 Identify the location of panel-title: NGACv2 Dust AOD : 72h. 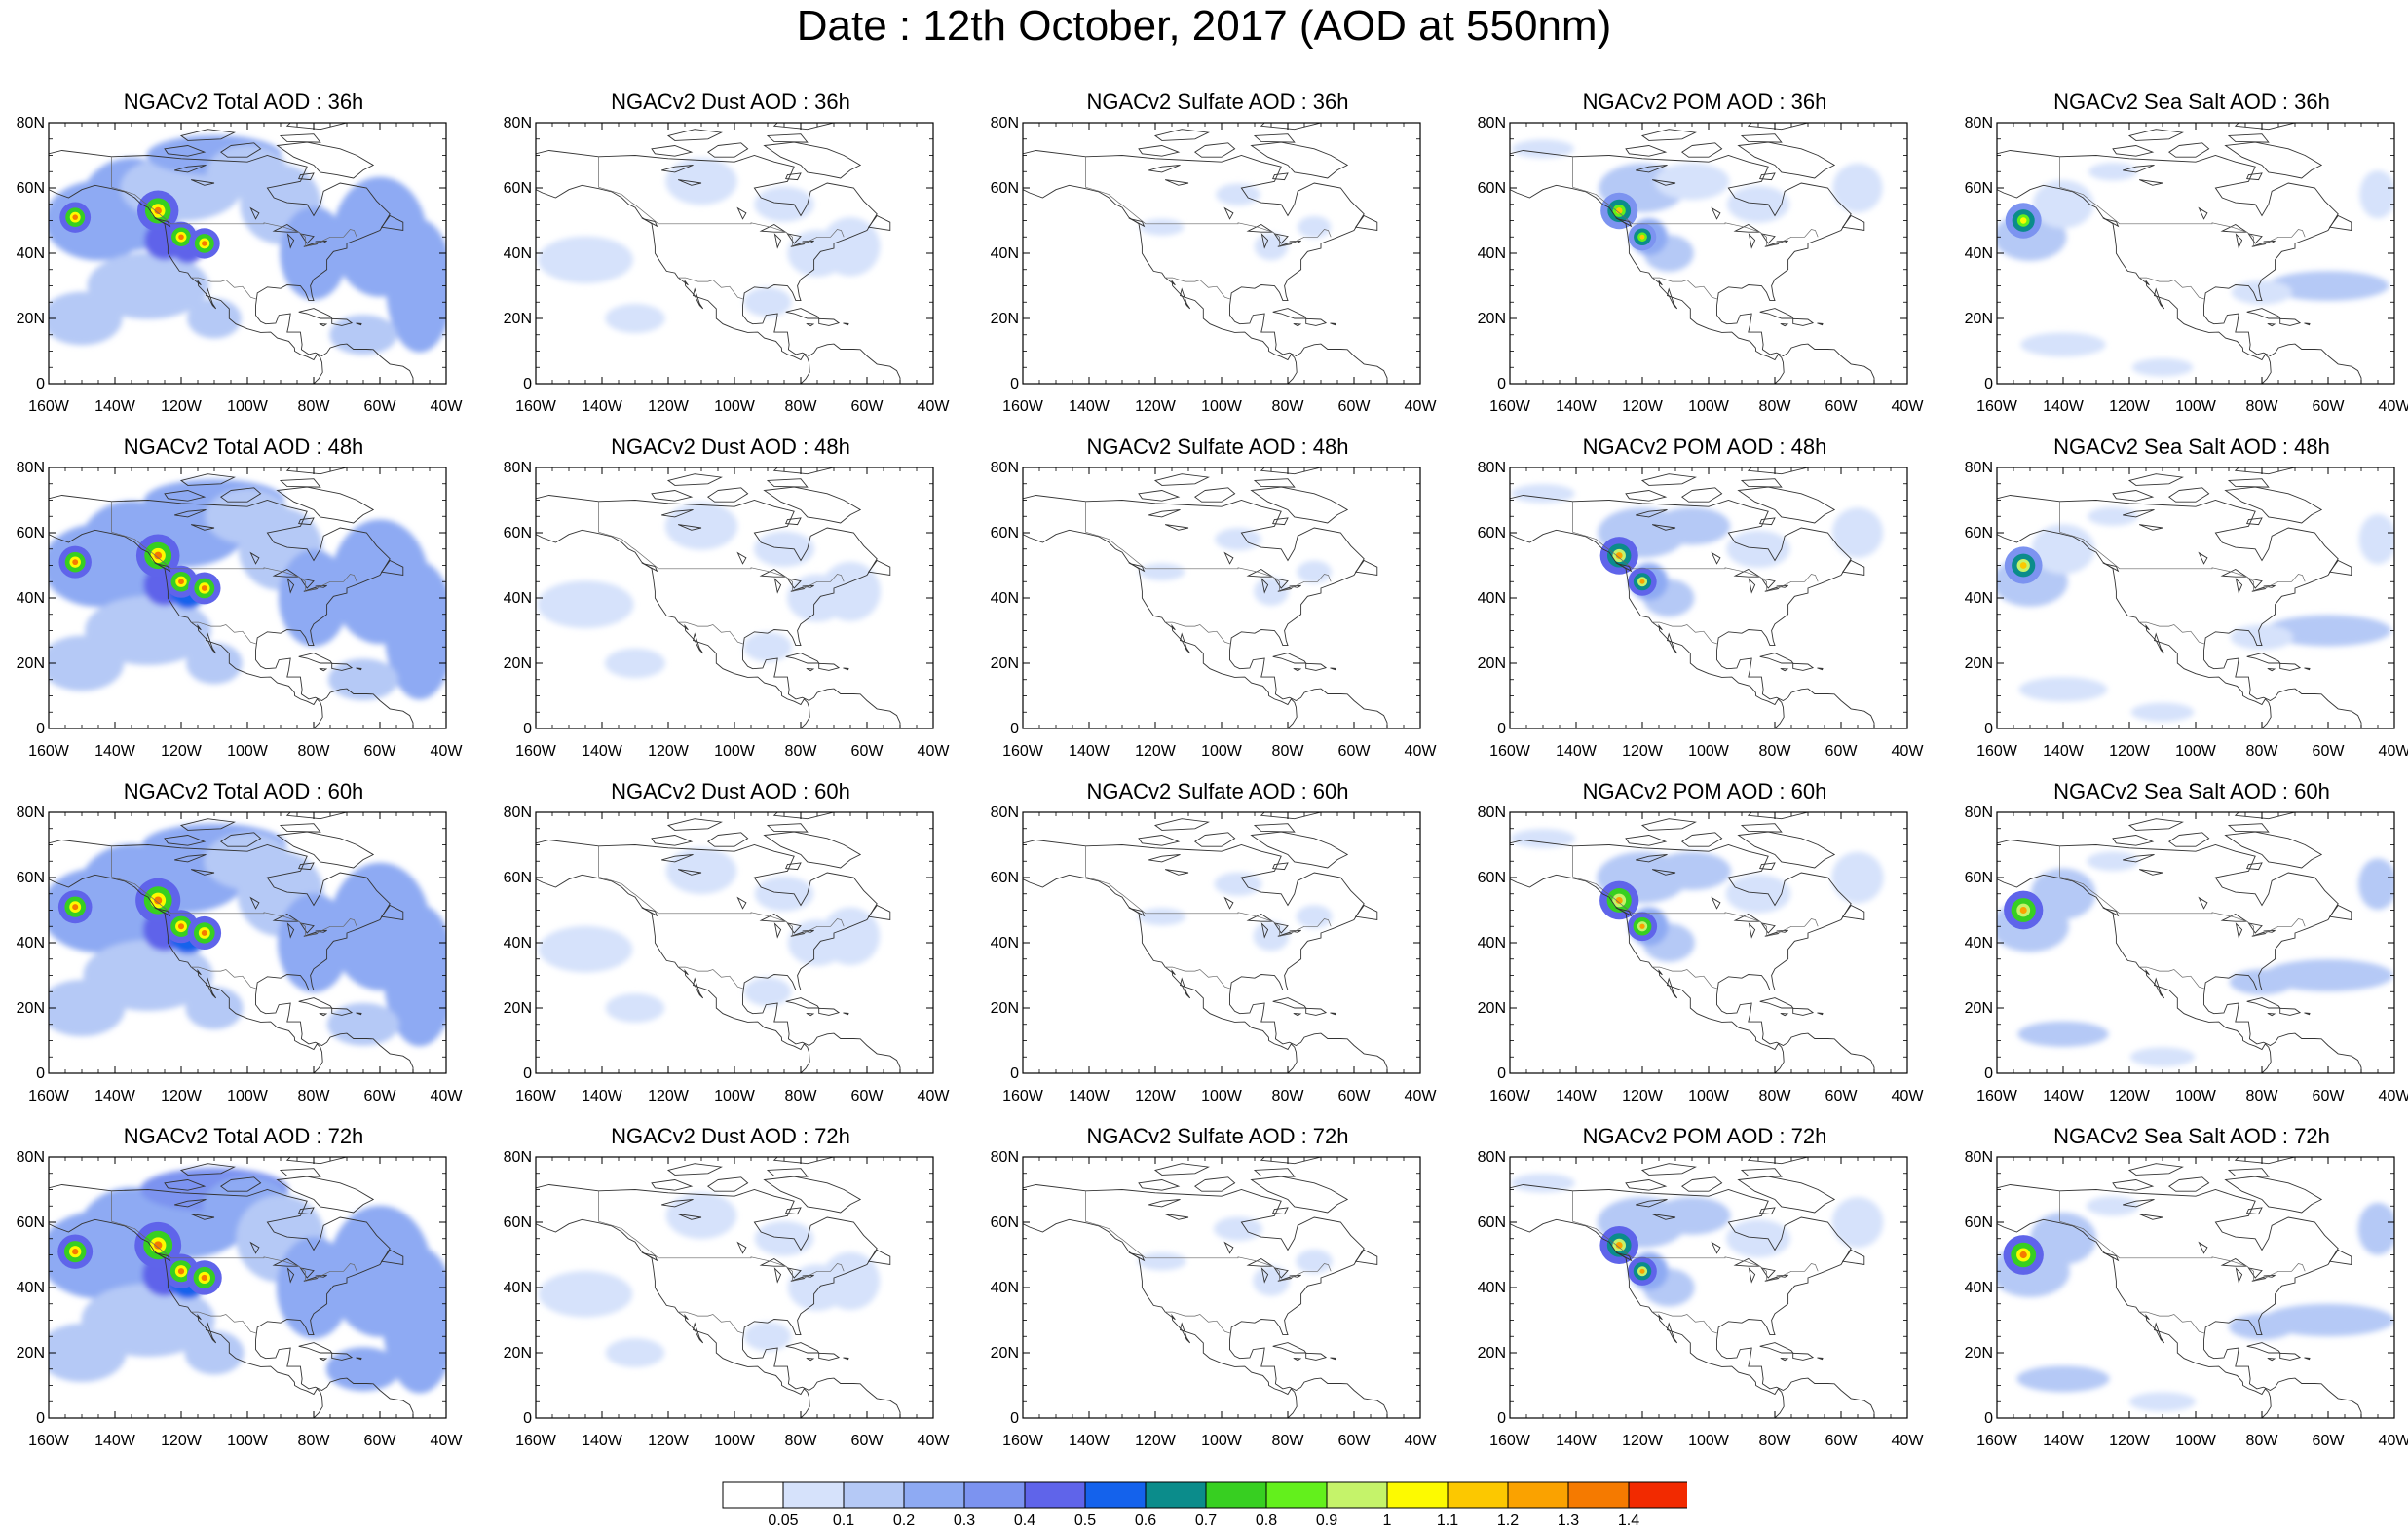
(730, 1136).